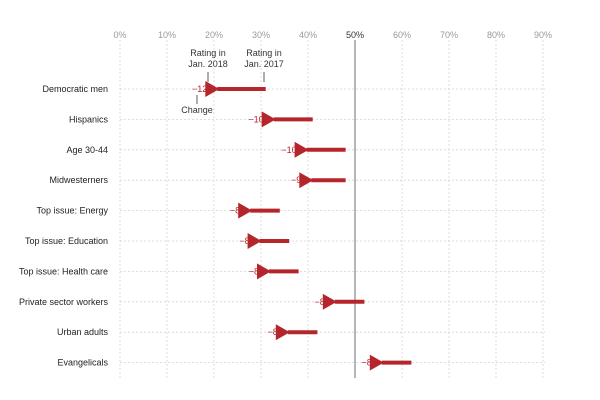 This screenshot has height=400, width=600. I want to click on x-tick-label: 10%, so click(167, 35).